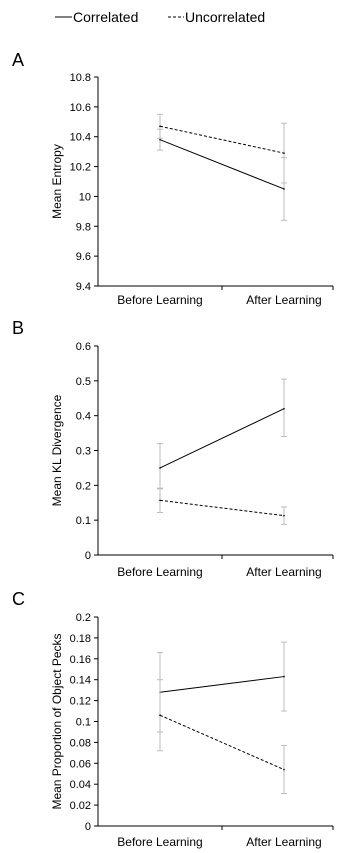 The image size is (337, 853). I want to click on legend-label-uncorrelated: Uncorrelated, so click(225, 17).